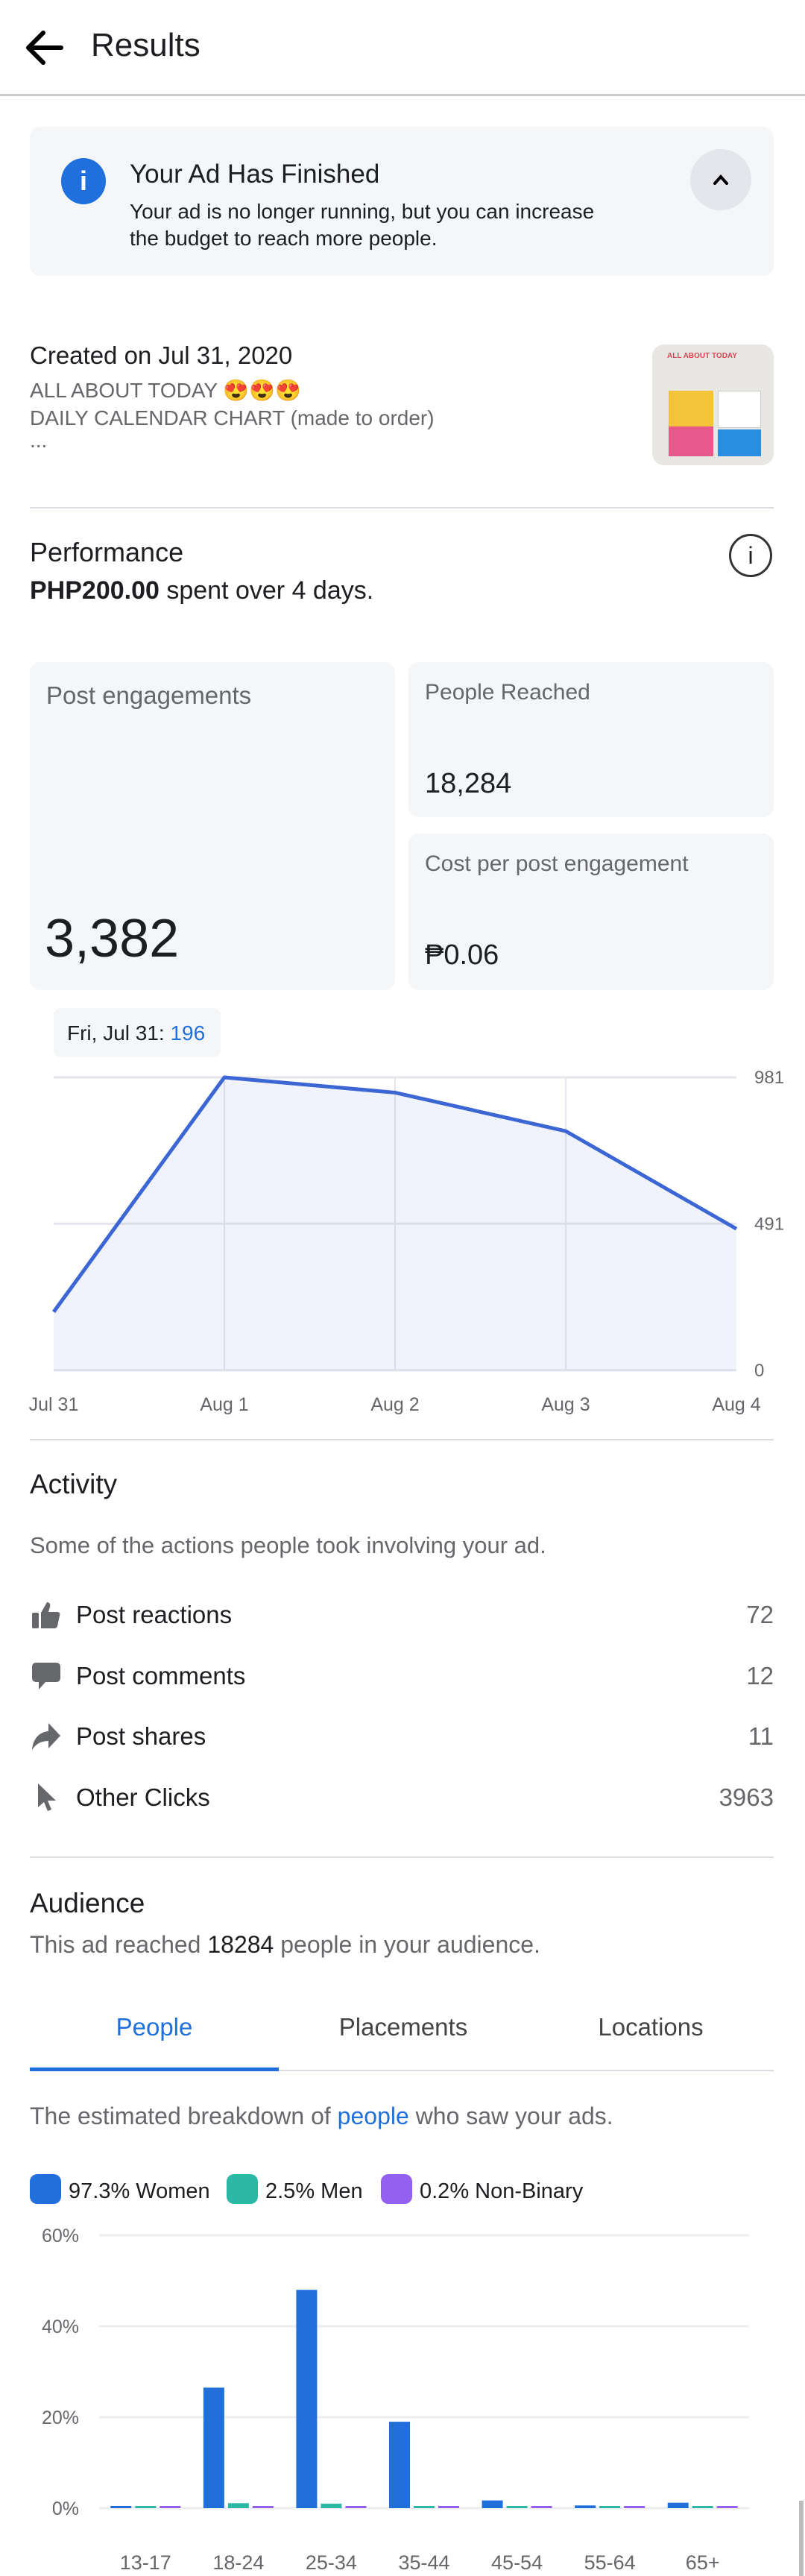 Image resolution: width=805 pixels, height=2576 pixels. What do you see at coordinates (591, 912) in the screenshot?
I see `cost-per-engagement-card: Cost per post engagement ₱0.06` at bounding box center [591, 912].